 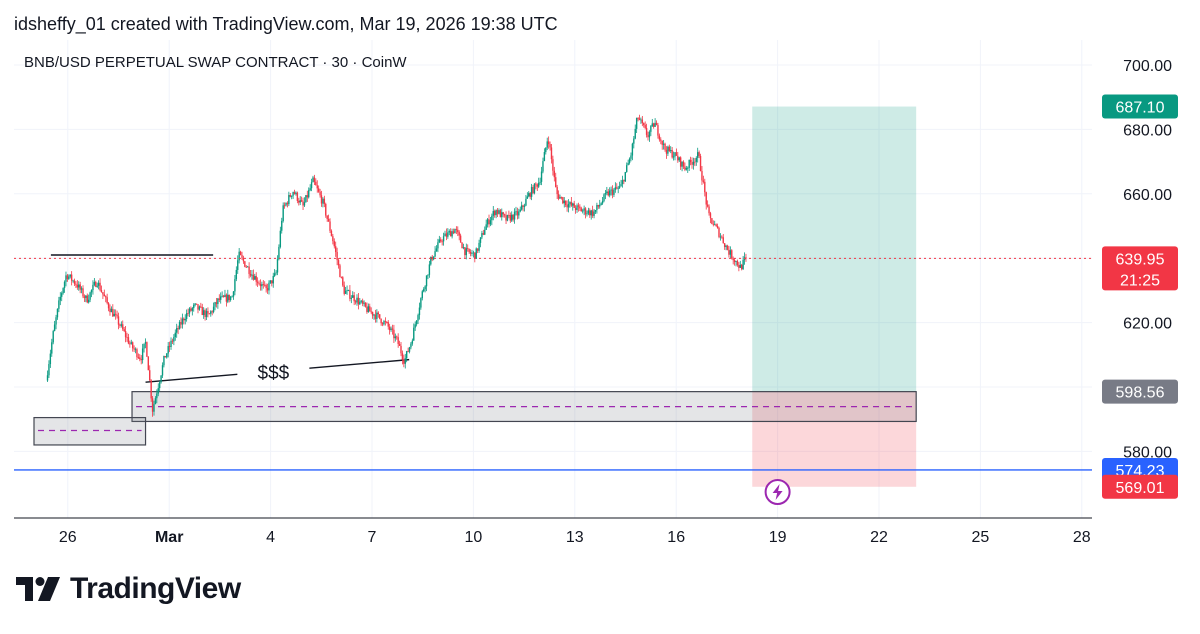 I want to click on x-tick-label: 13, so click(x=575, y=537).